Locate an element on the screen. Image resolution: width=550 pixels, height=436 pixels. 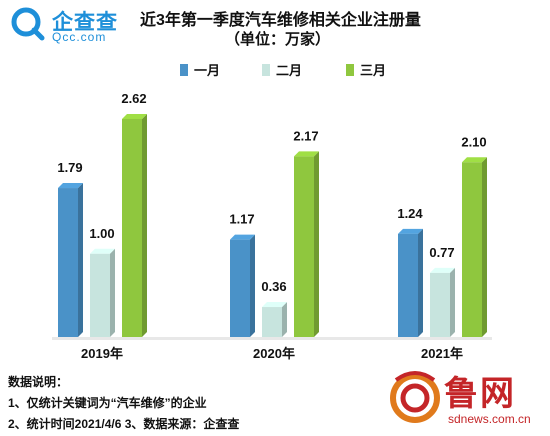
sdnews-emblem-icon is located at coordinates (415, 397).